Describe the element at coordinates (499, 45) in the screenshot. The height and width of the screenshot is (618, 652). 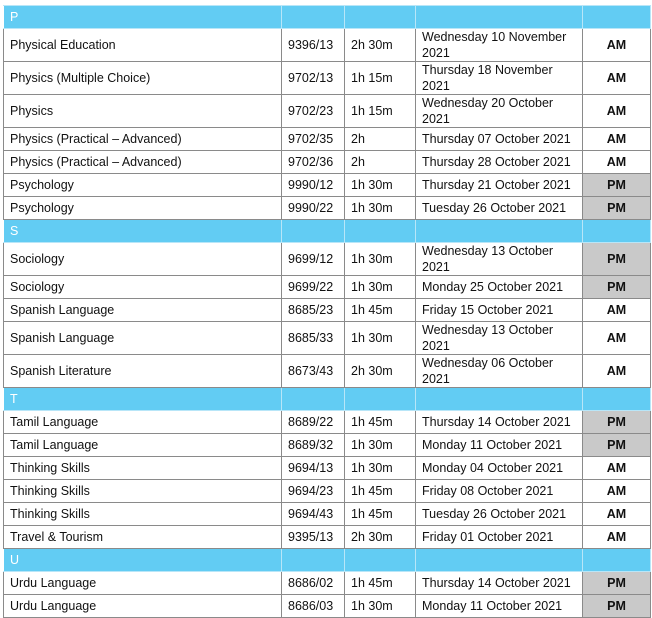
I see `date: Wednesday 10 November 2021` at that location.